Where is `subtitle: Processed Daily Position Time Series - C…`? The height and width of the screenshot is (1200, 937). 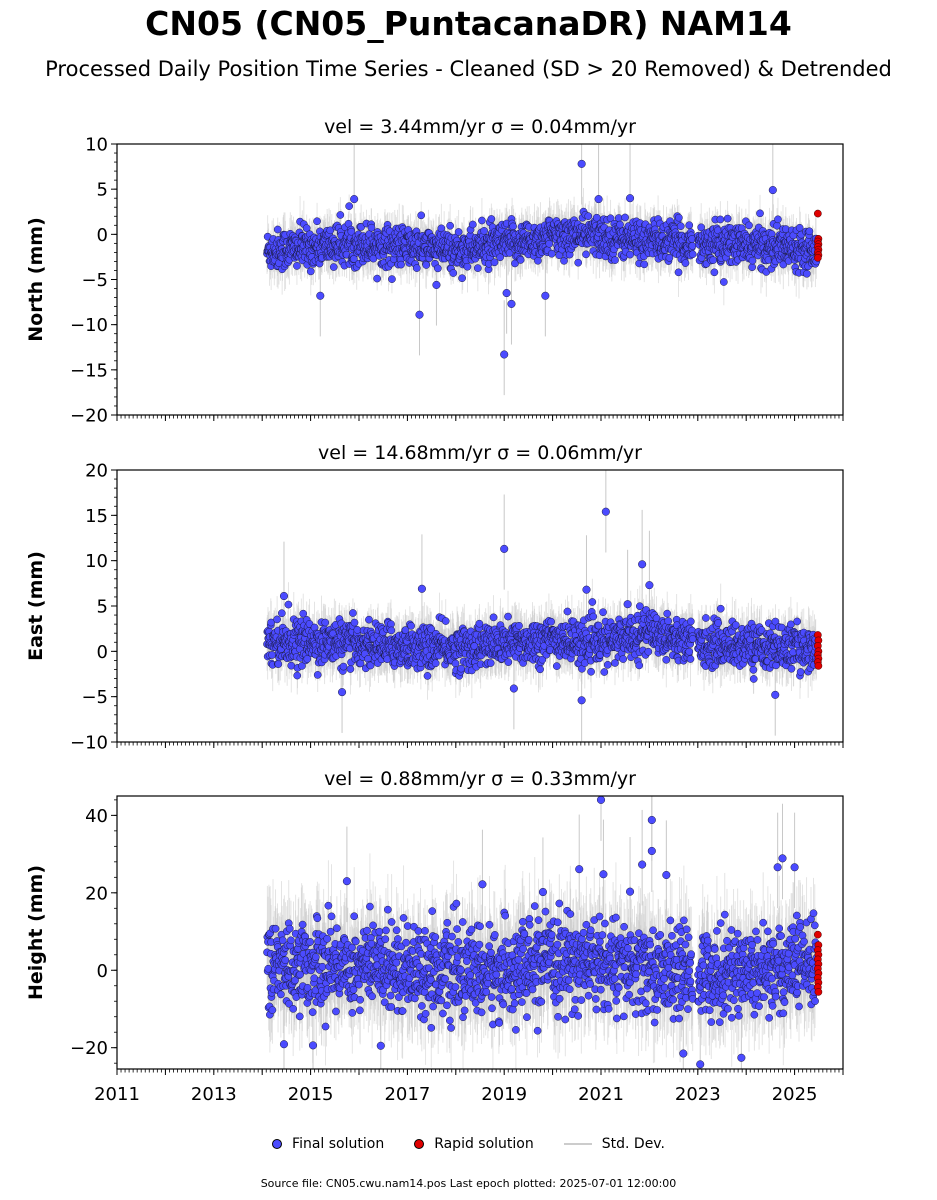
subtitle: Processed Daily Position Time Series - C… is located at coordinates (468, 69).